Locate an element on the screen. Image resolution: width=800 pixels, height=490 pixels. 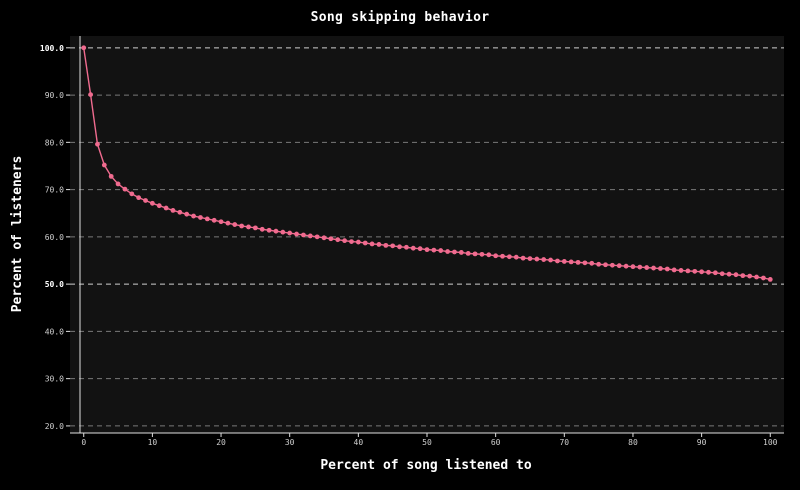
y-ticks: 20.0 30.0 40.0 50.0 60.0 70.0 80.0 90.0 100.0 is located at coordinates (55, 237).